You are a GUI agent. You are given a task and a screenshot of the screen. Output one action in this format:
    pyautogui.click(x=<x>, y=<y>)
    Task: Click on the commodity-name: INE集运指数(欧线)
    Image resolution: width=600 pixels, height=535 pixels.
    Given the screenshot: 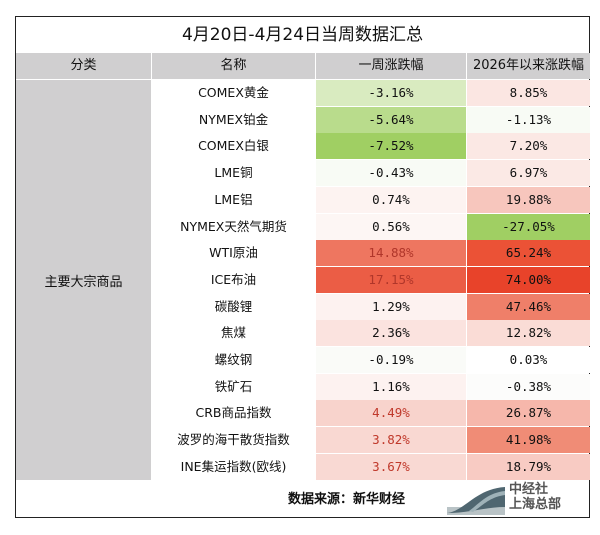 What is the action you would take?
    pyautogui.click(x=233, y=466)
    